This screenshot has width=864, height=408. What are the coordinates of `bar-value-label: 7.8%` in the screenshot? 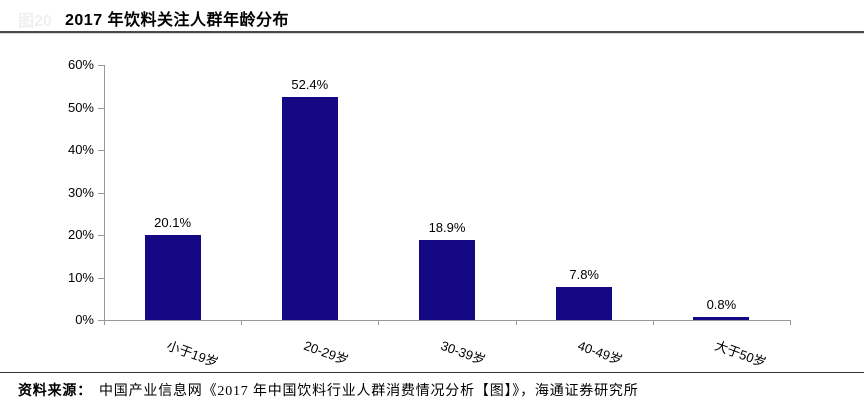 It's located at (584, 274).